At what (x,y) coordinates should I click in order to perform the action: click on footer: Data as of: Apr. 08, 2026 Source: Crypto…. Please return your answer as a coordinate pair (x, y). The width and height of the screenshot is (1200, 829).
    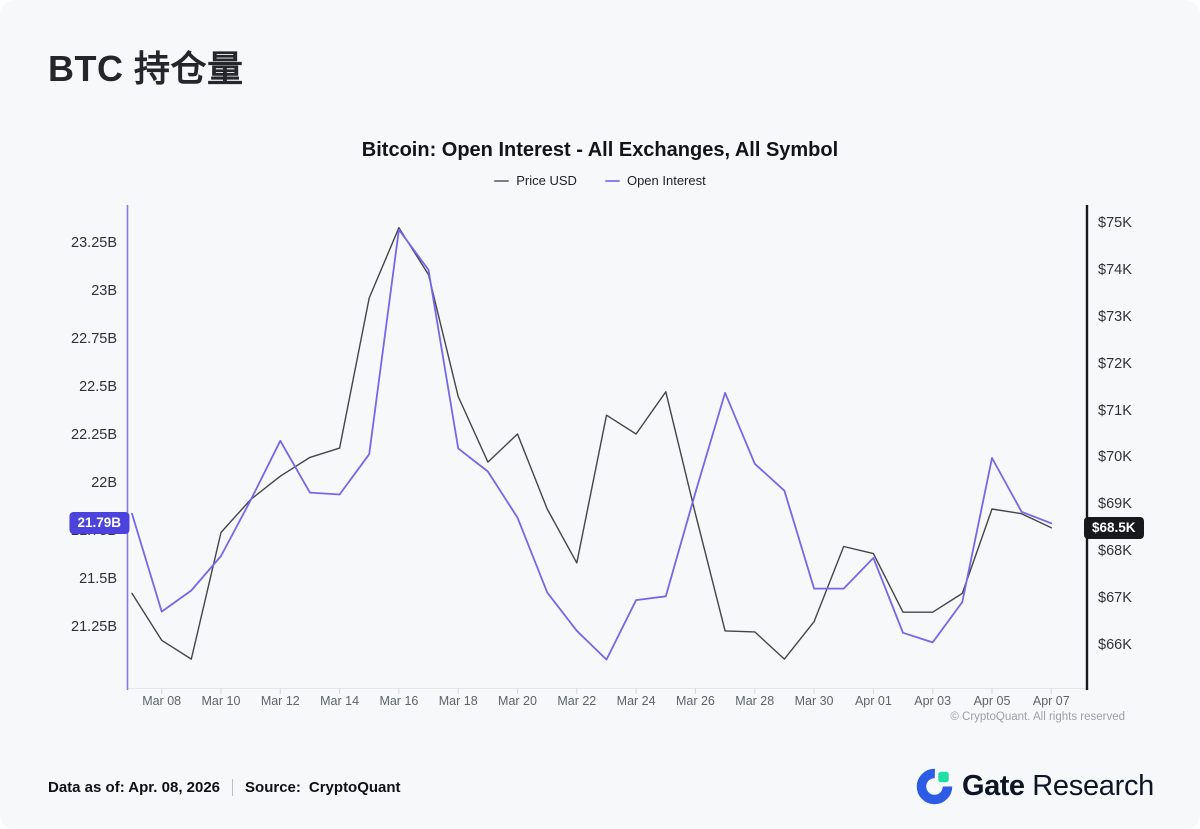
    Looking at the image, I should click on (224, 787).